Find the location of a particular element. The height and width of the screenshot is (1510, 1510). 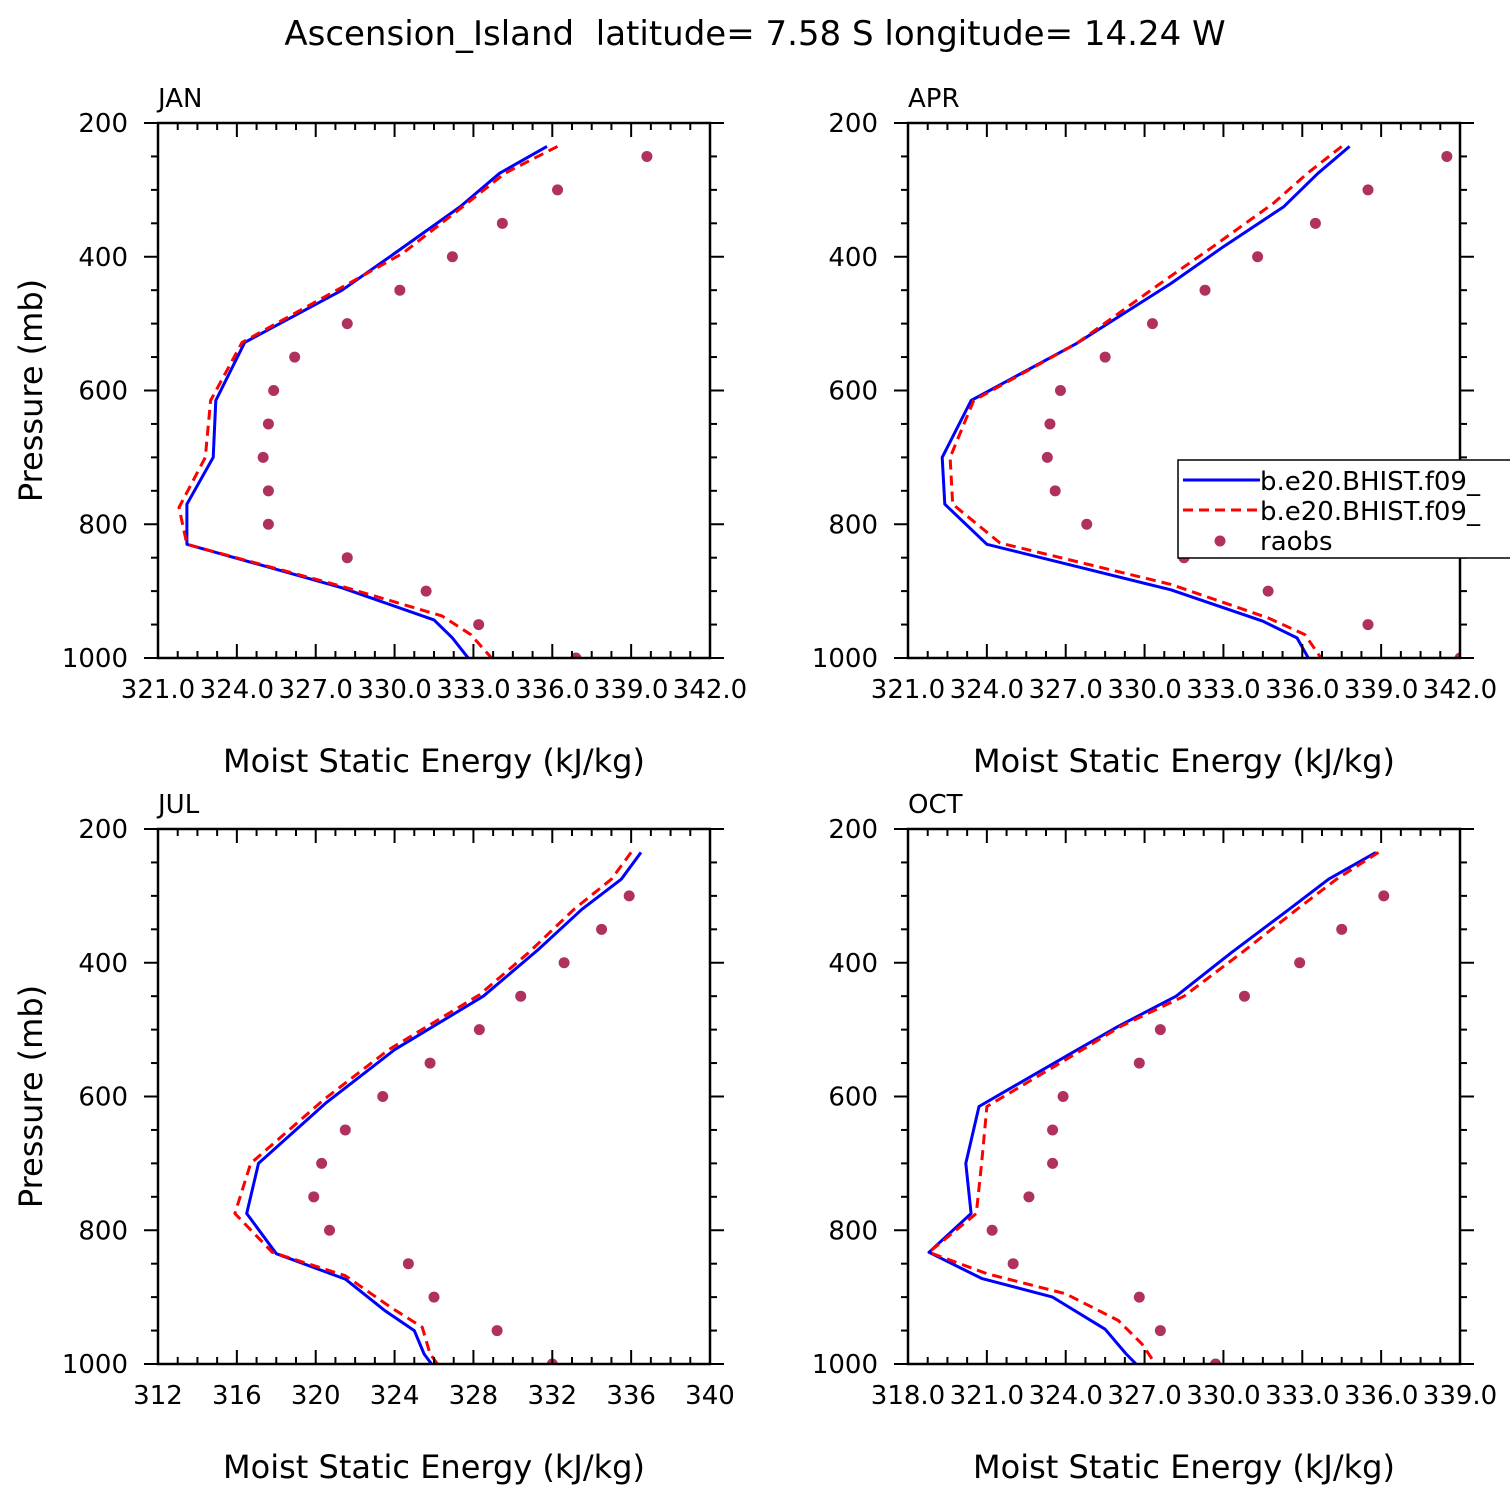

x-axis-label-oct: Moist Static Energy (kJ/kg) is located at coordinates (1184, 1467).